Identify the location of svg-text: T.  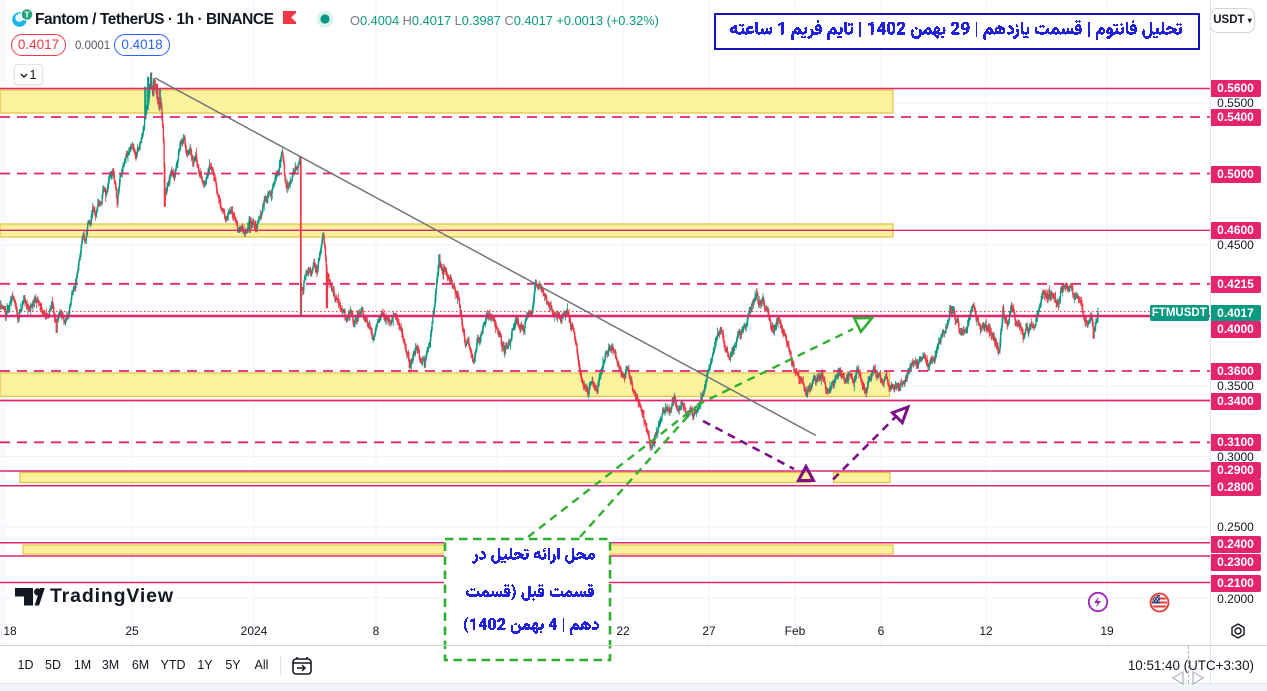
(27, 15).